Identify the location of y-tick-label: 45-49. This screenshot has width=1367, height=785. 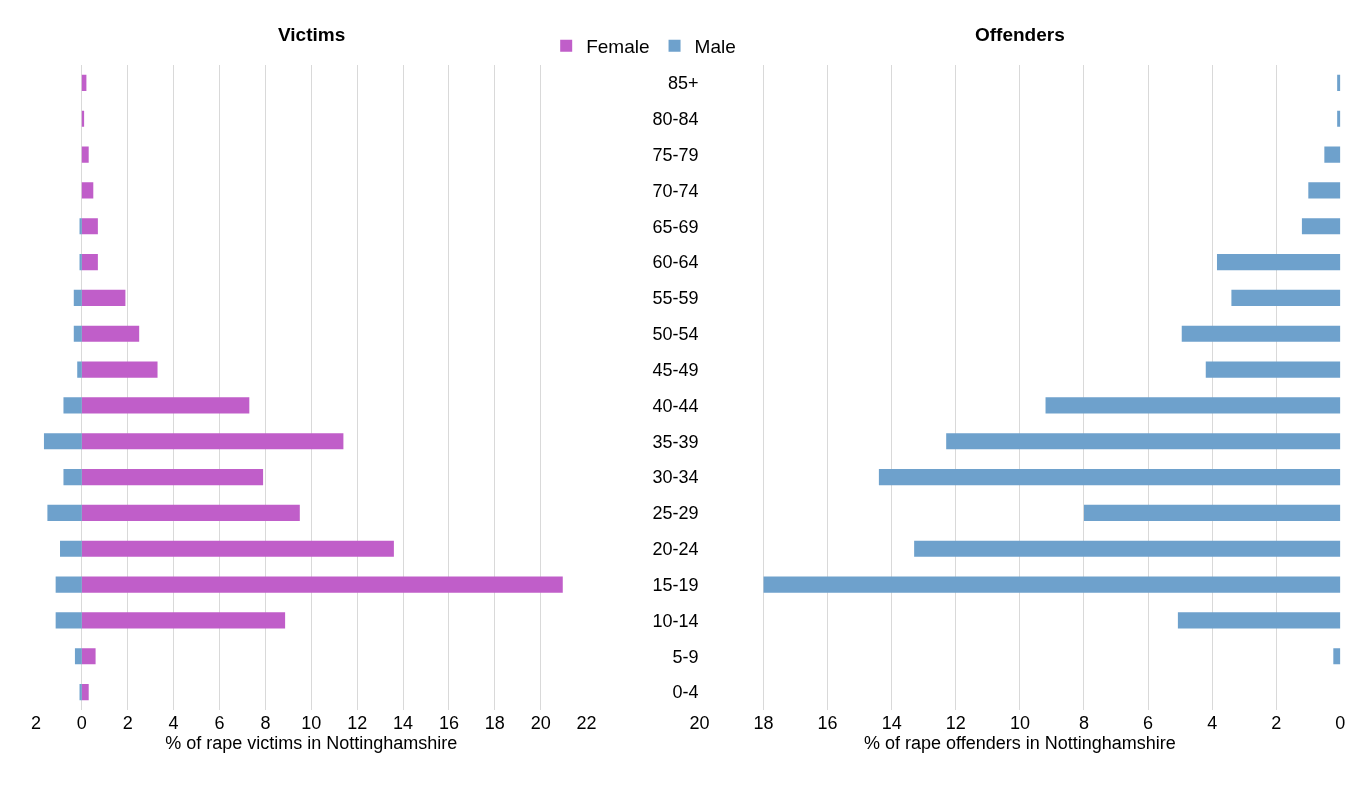
(675, 369).